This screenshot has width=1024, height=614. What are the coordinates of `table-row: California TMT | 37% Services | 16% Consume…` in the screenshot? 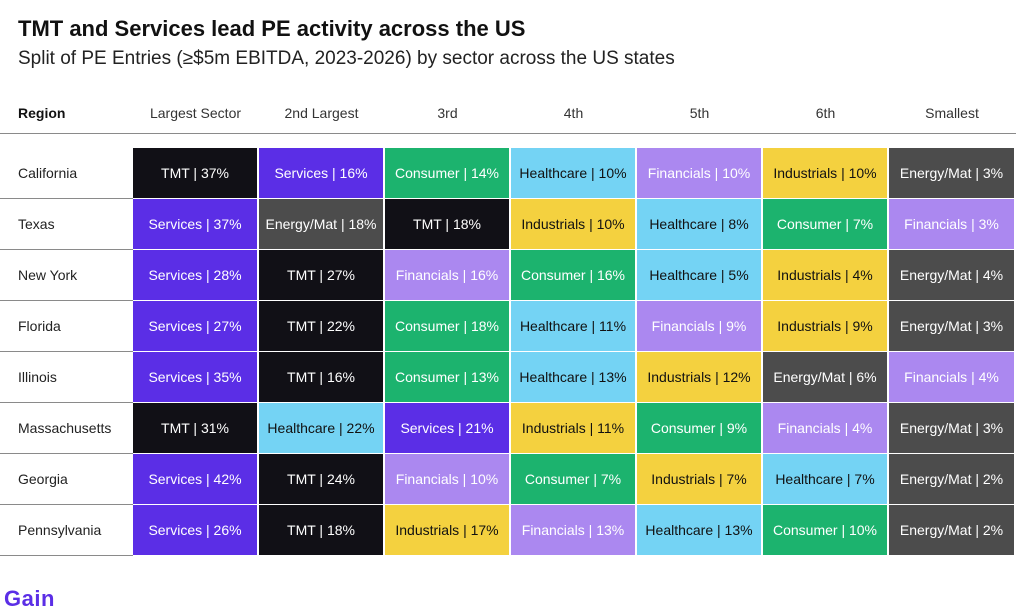 It's located at (512, 173).